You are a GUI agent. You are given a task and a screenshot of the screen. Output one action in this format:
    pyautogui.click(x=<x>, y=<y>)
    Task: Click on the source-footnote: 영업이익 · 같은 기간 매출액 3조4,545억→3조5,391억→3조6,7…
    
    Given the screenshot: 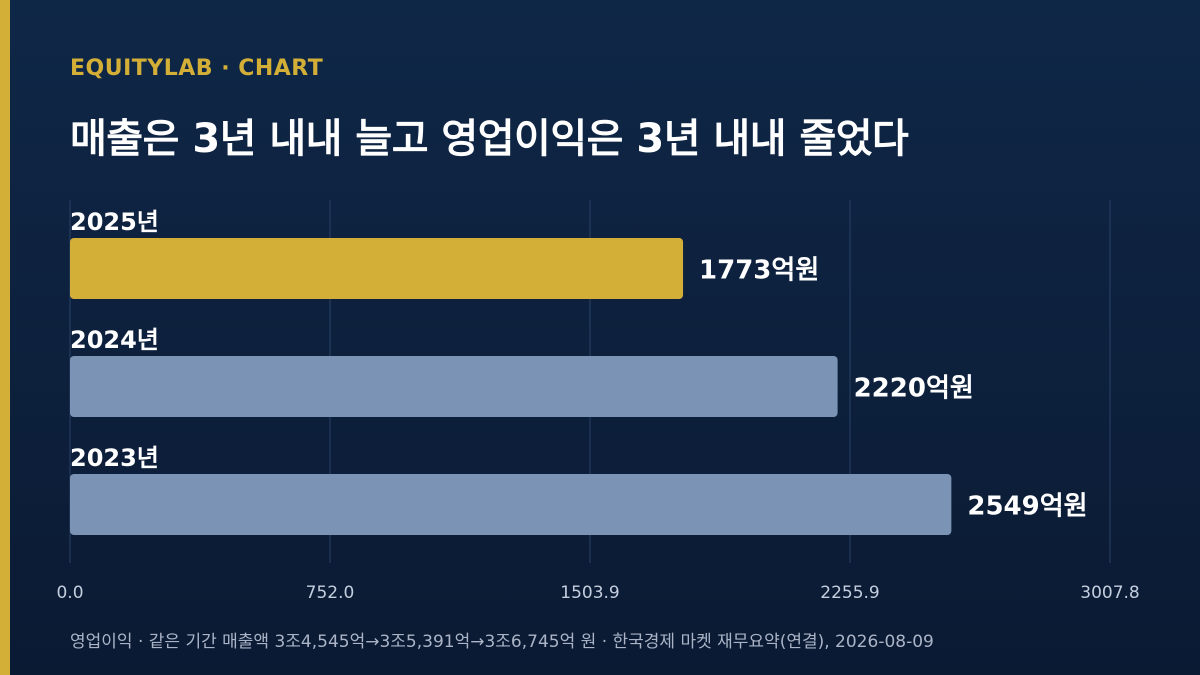 What is the action you would take?
    pyautogui.click(x=502, y=642)
    